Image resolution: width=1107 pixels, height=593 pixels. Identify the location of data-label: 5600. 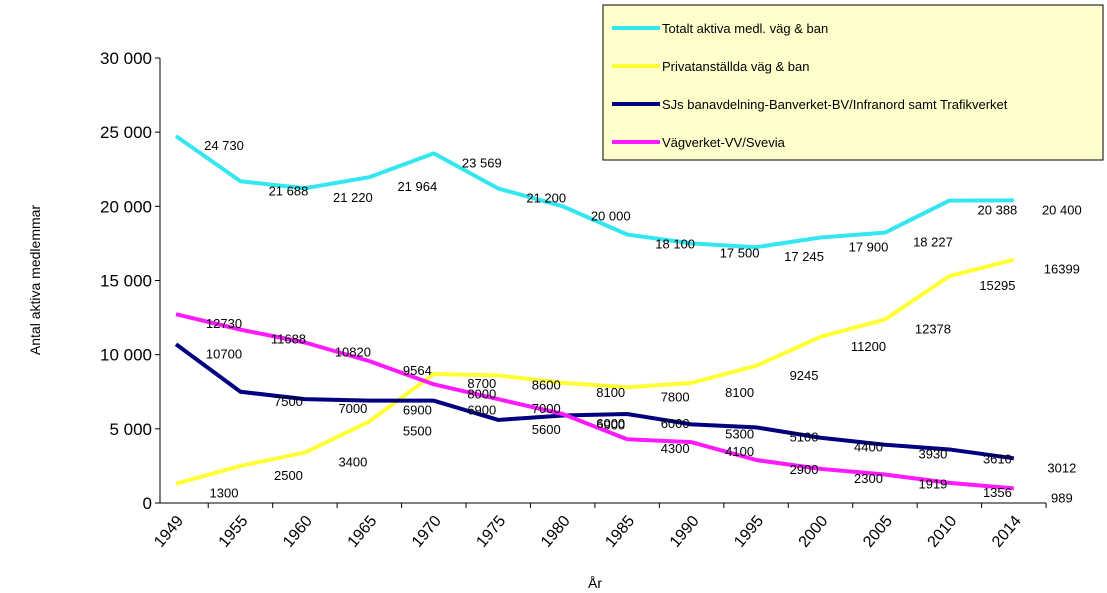
(546, 429).